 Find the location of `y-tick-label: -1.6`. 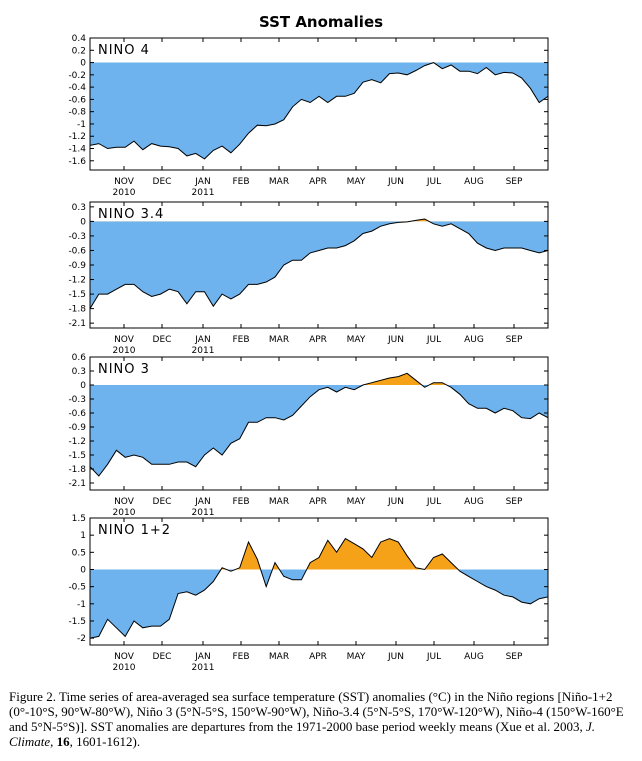

y-tick-label: -1.6 is located at coordinates (77, 162).